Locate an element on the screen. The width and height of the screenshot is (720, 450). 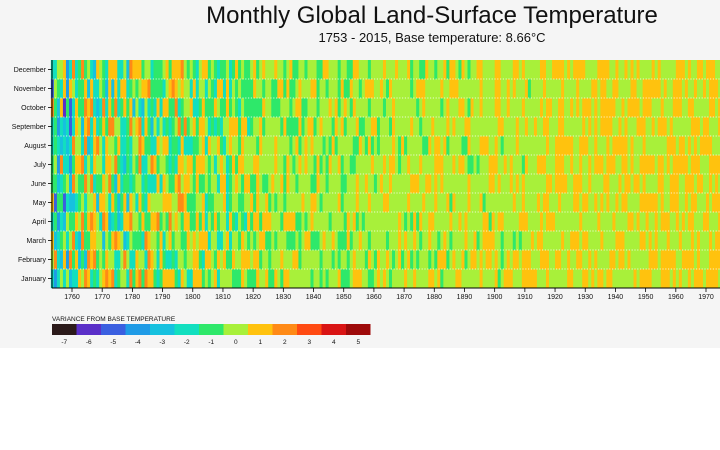
legend-swatch is located at coordinates (64, 329).